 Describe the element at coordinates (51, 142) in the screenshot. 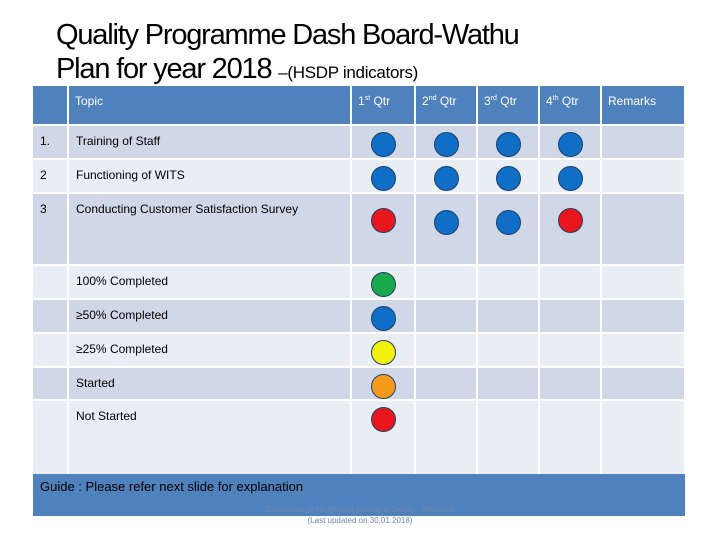

I see `row-number: 1.` at that location.